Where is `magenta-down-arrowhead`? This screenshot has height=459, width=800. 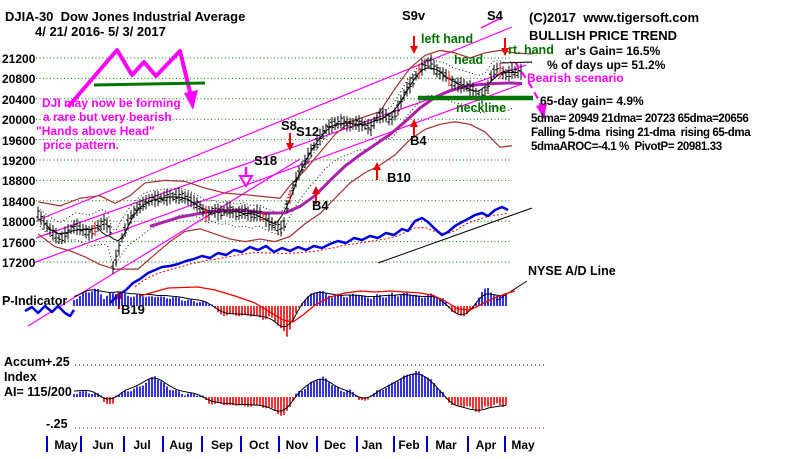
magenta-down-arrowhead is located at coordinates (246, 181).